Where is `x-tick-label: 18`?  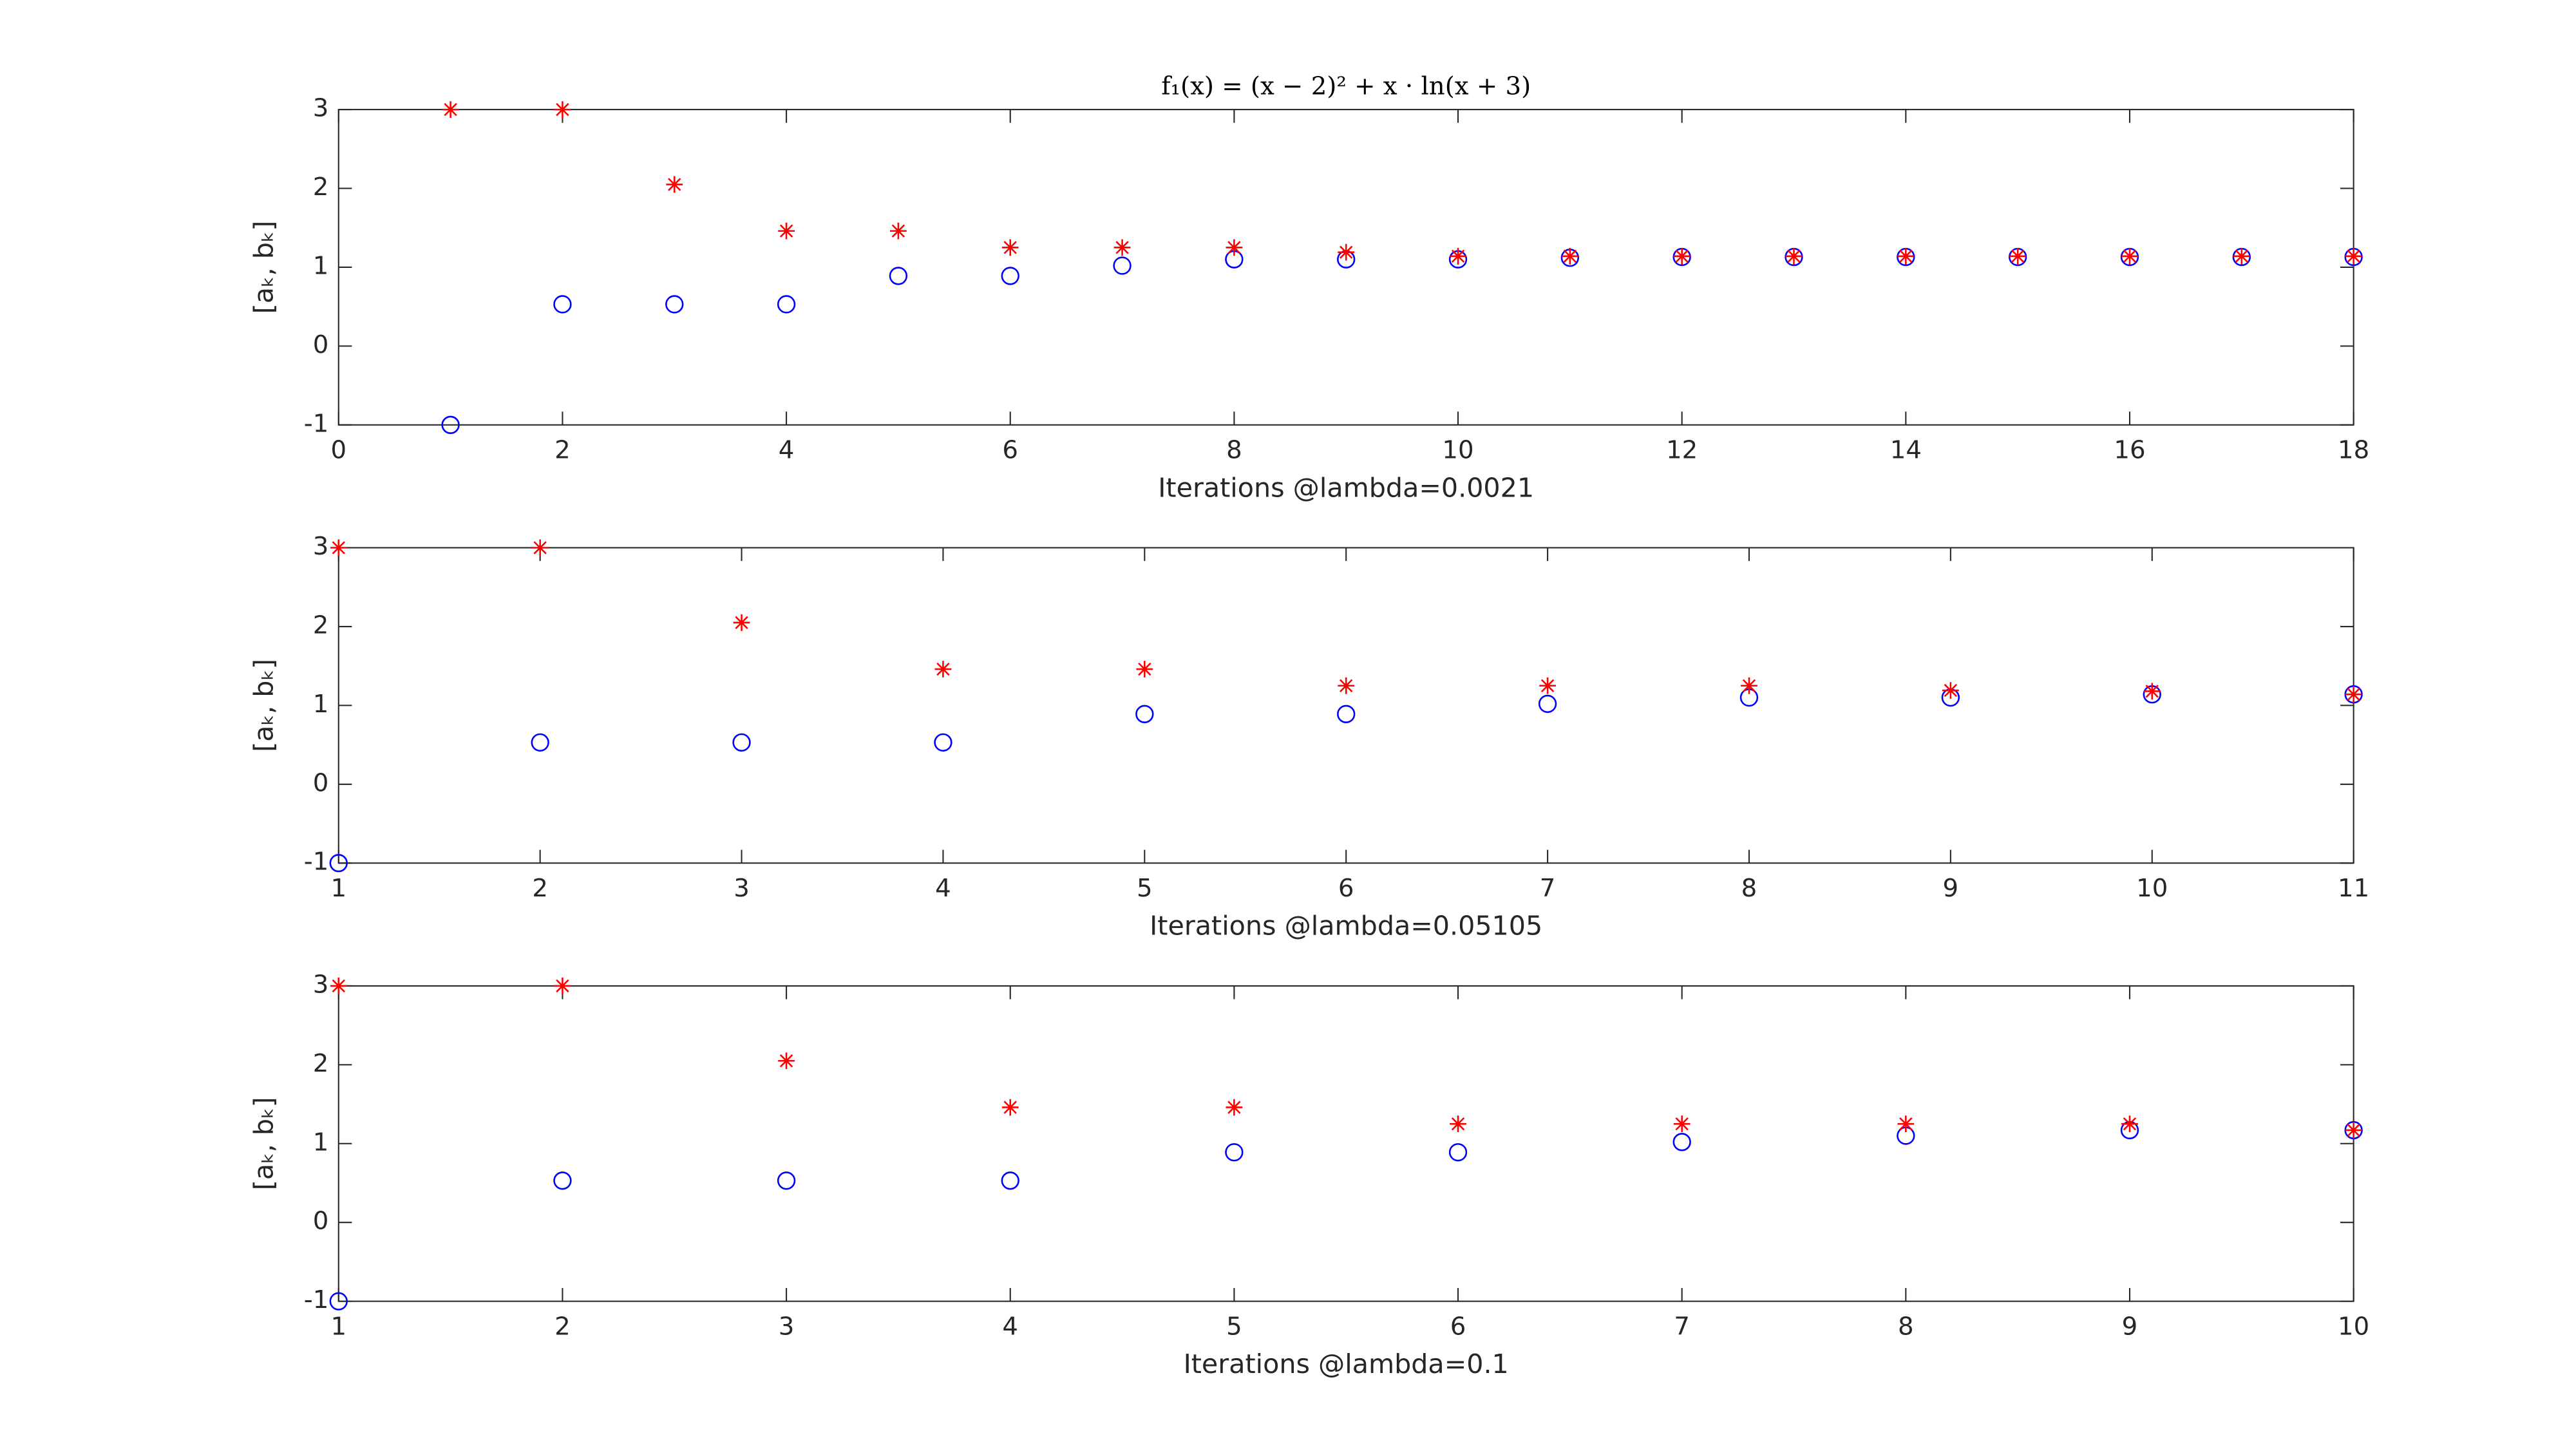 x-tick-label: 18 is located at coordinates (2353, 450).